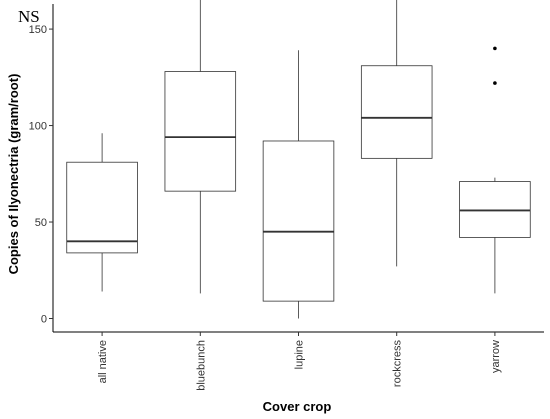 This screenshot has height=419, width=550. What do you see at coordinates (201, 365) in the screenshot?
I see `x-tick-label: bluebunch` at bounding box center [201, 365].